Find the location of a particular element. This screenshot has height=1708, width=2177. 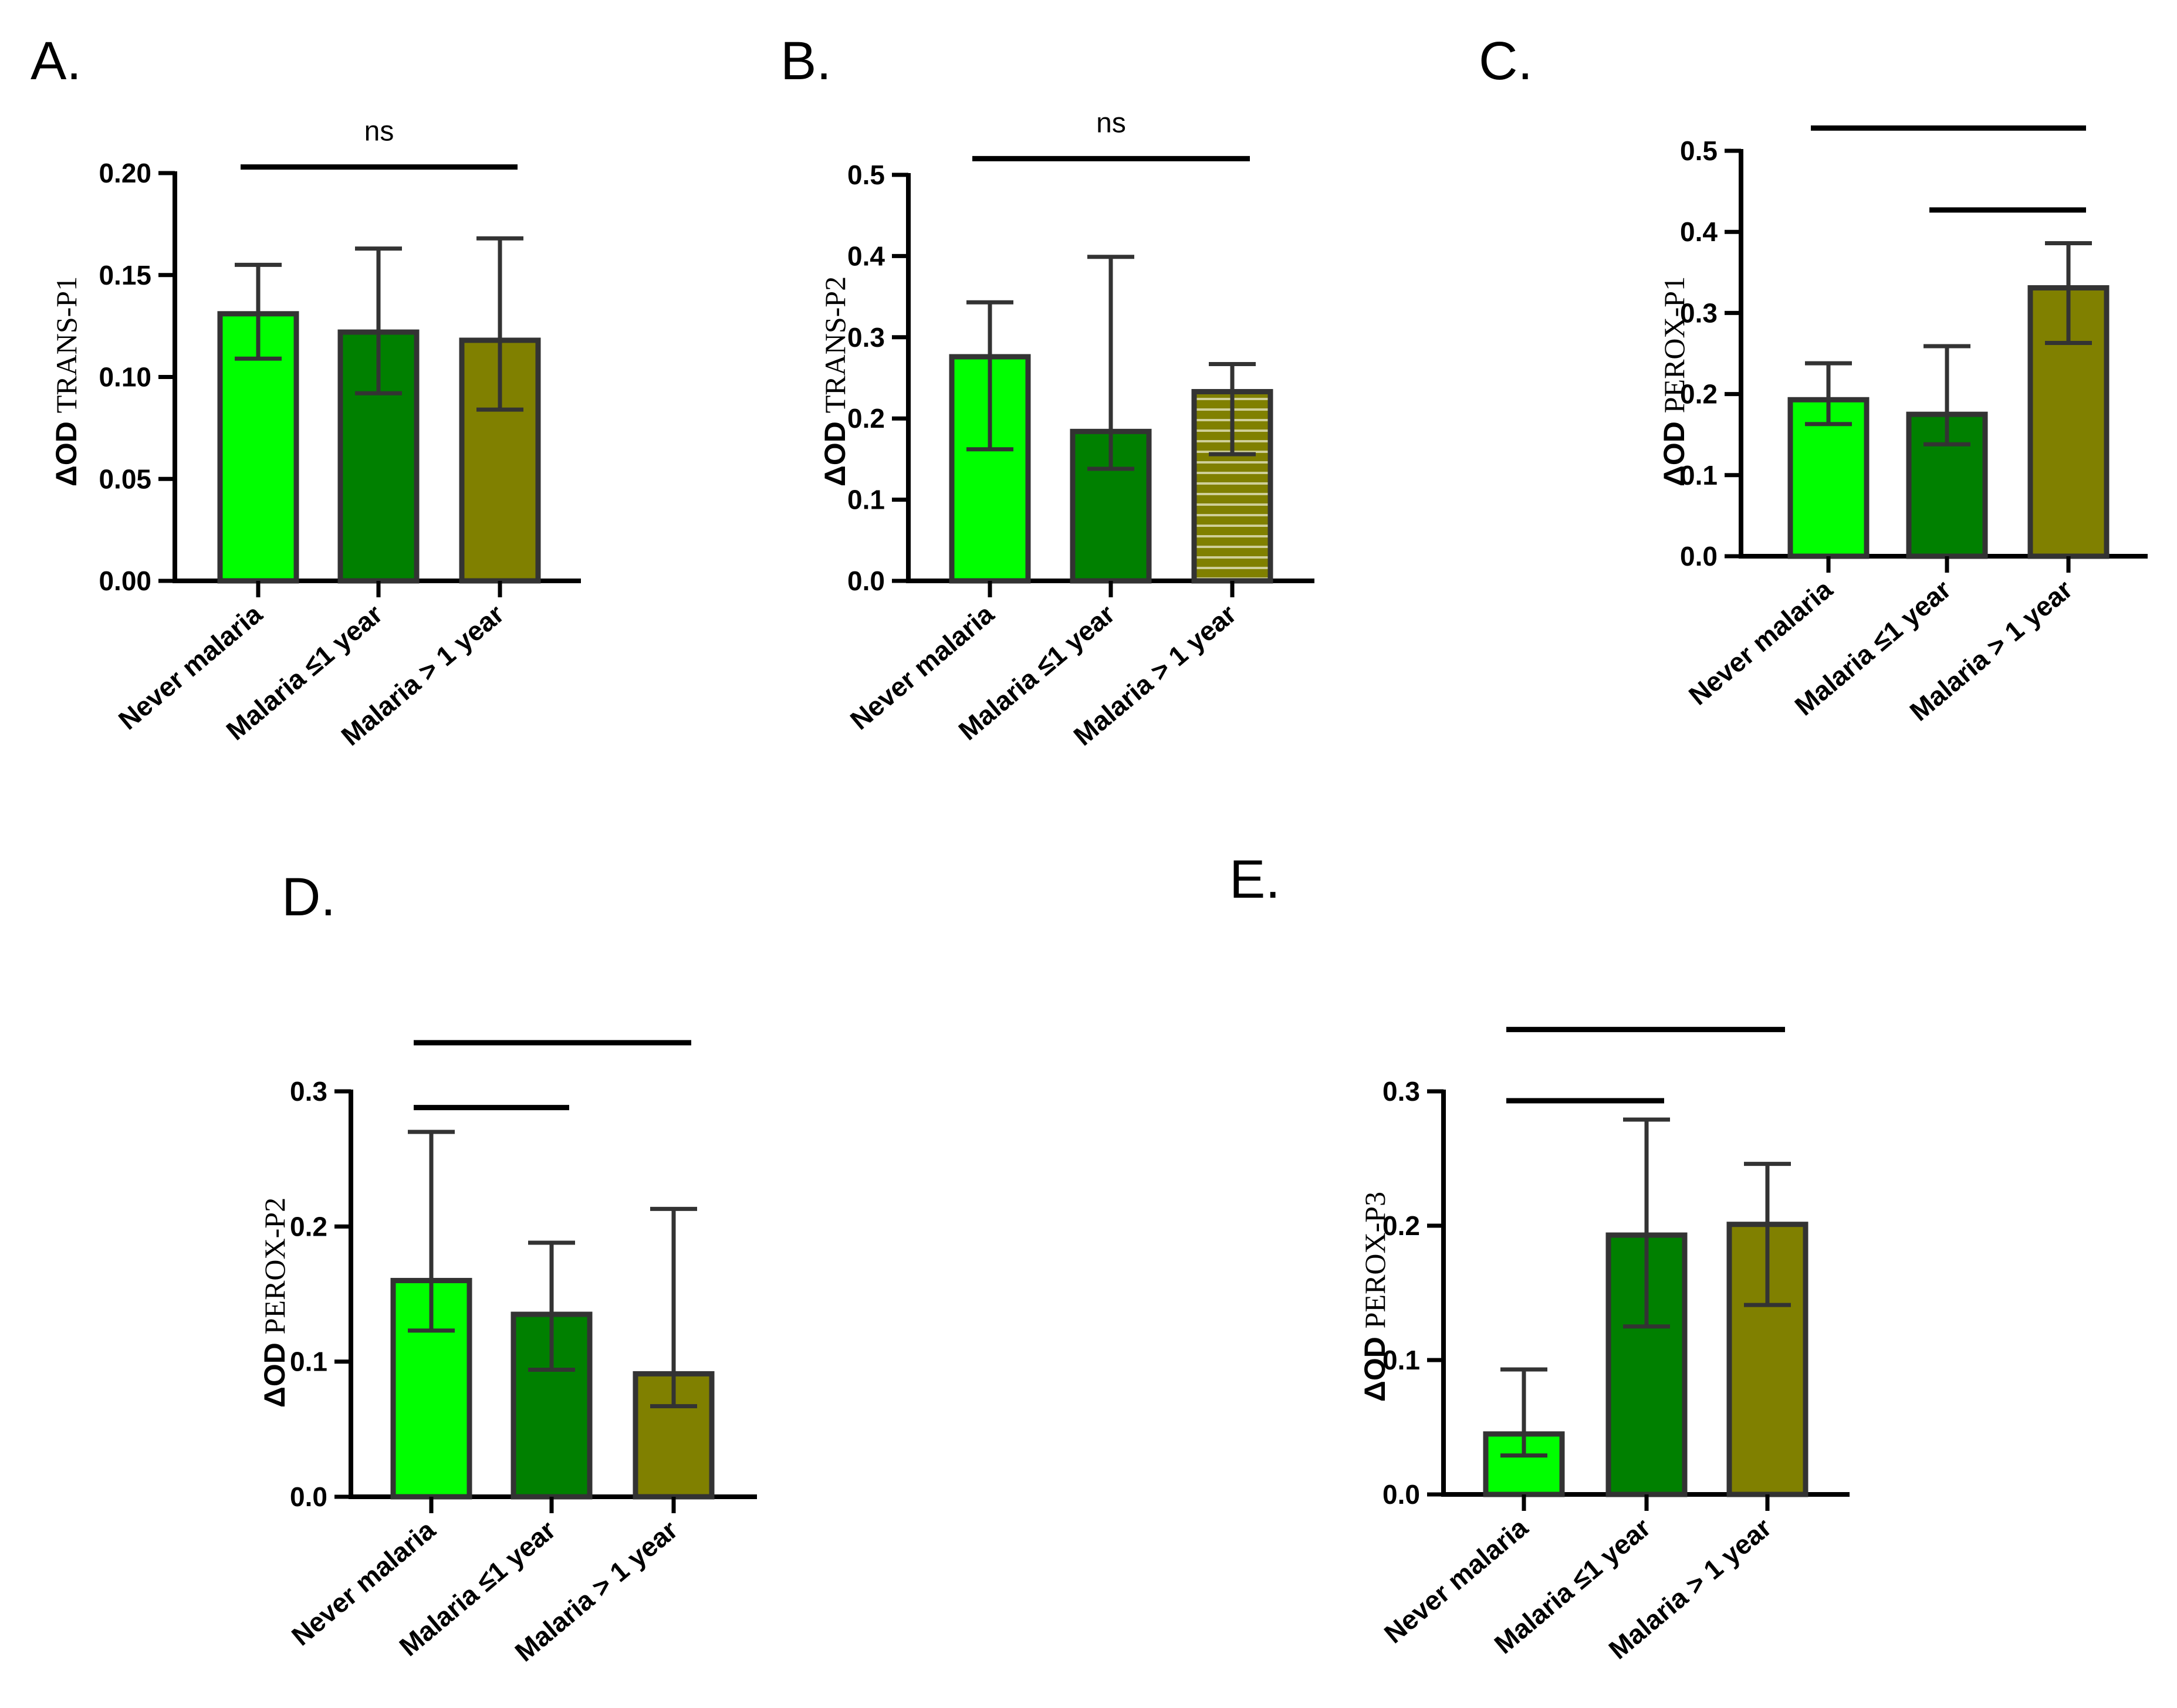

y-tick-label: 0.20 is located at coordinates (125, 173).